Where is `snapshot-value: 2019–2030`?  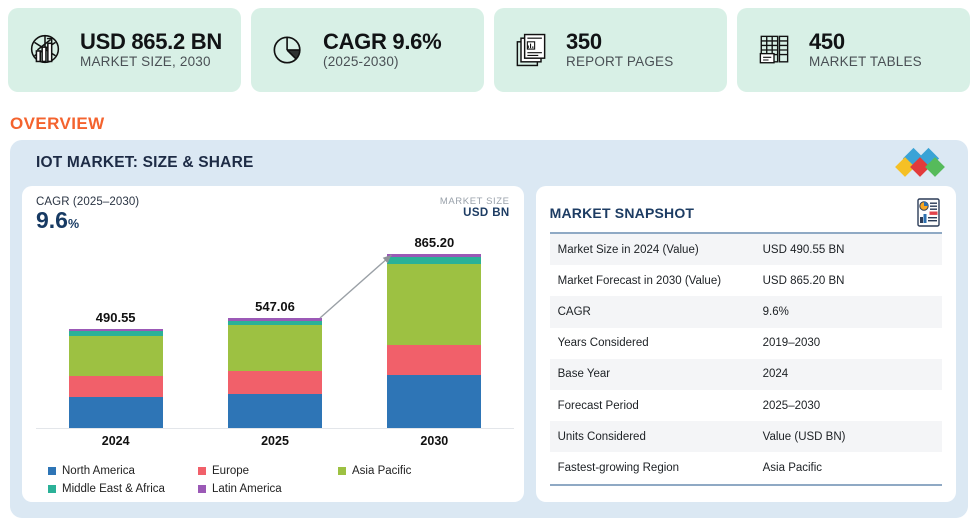 snapshot-value: 2019–2030 is located at coordinates (791, 343).